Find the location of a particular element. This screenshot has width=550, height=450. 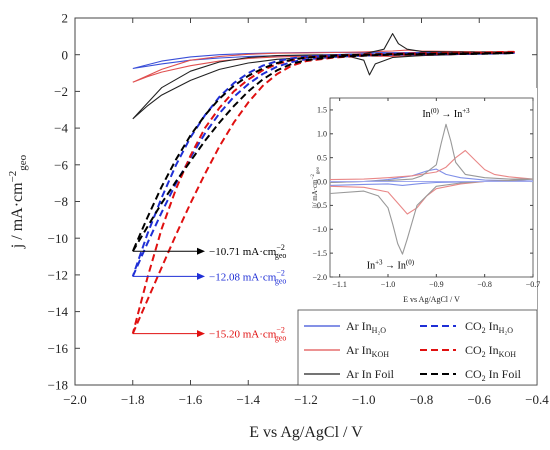

main-y-tick-label: −2 is located at coordinates (61, 91).